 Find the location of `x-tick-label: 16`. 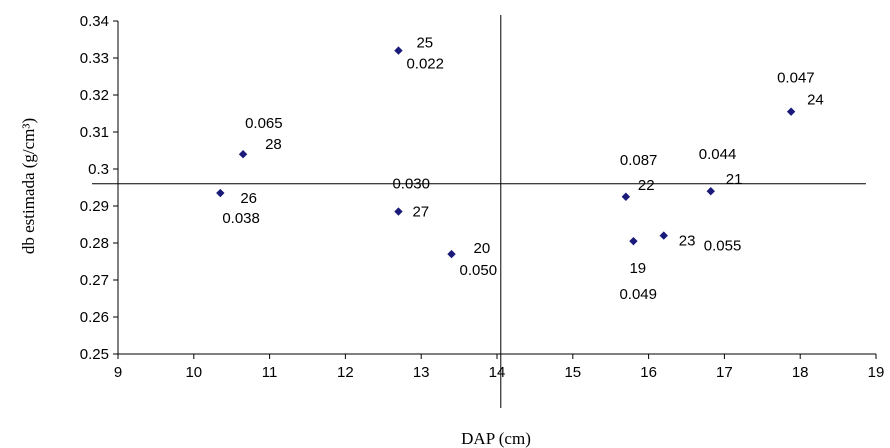

x-tick-label: 16 is located at coordinates (648, 372).